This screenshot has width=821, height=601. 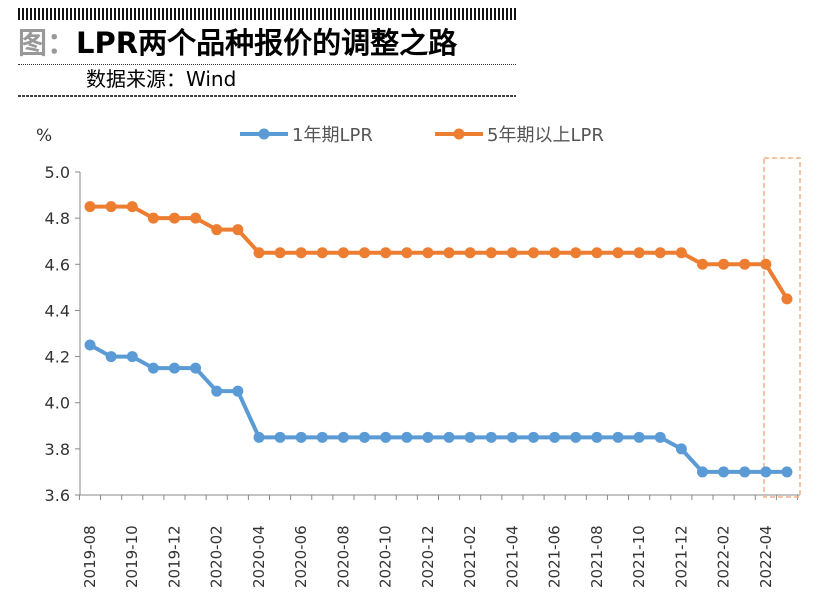 I want to click on x-tick-label: 2020-06, so click(x=301, y=556).